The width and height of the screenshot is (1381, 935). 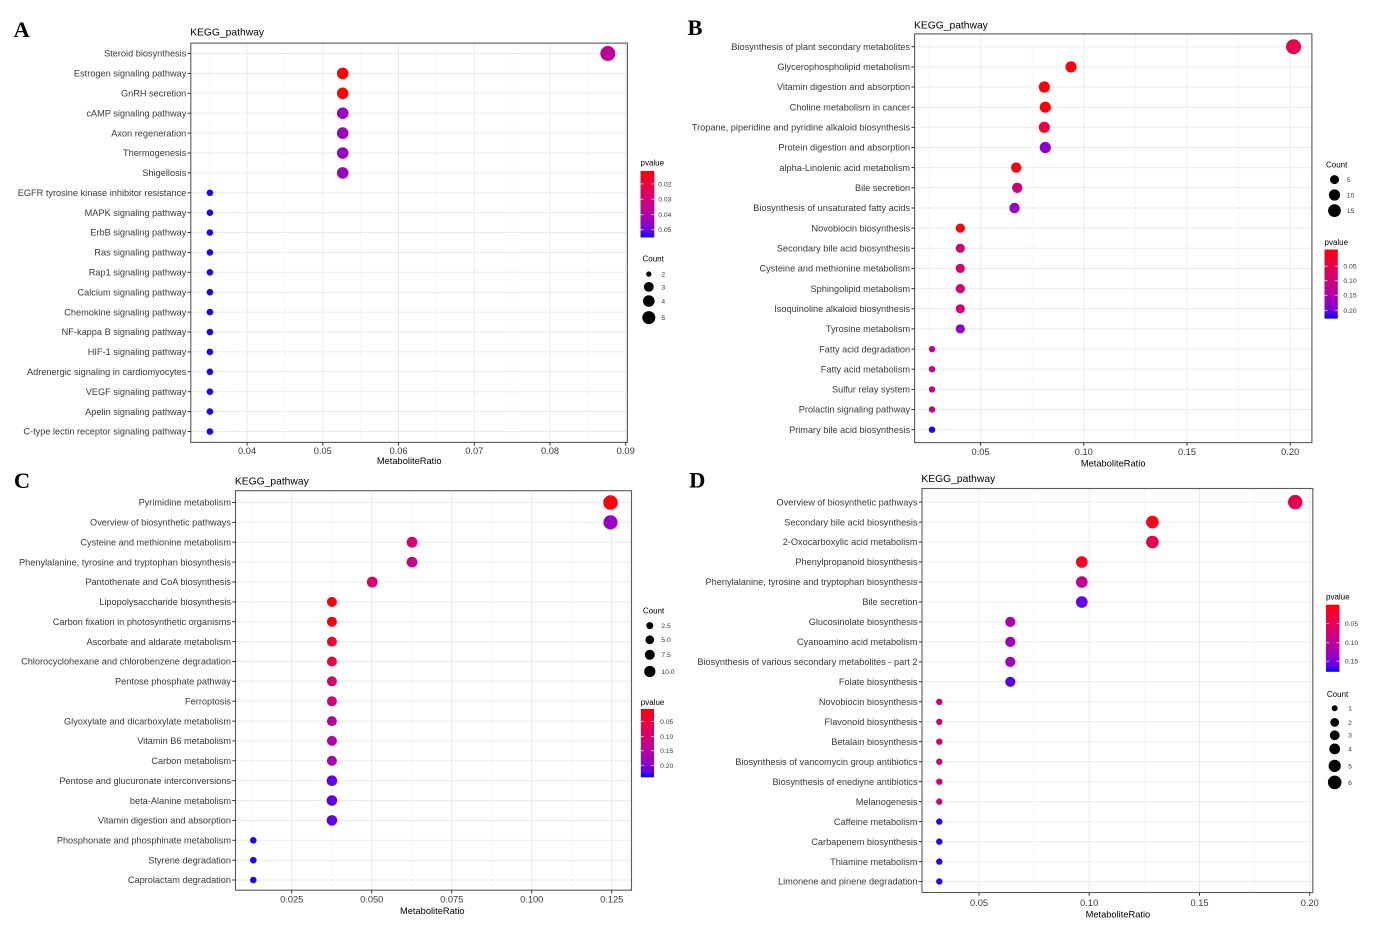 I want to click on svg-text: Betalain biosynthesis, so click(x=874, y=742).